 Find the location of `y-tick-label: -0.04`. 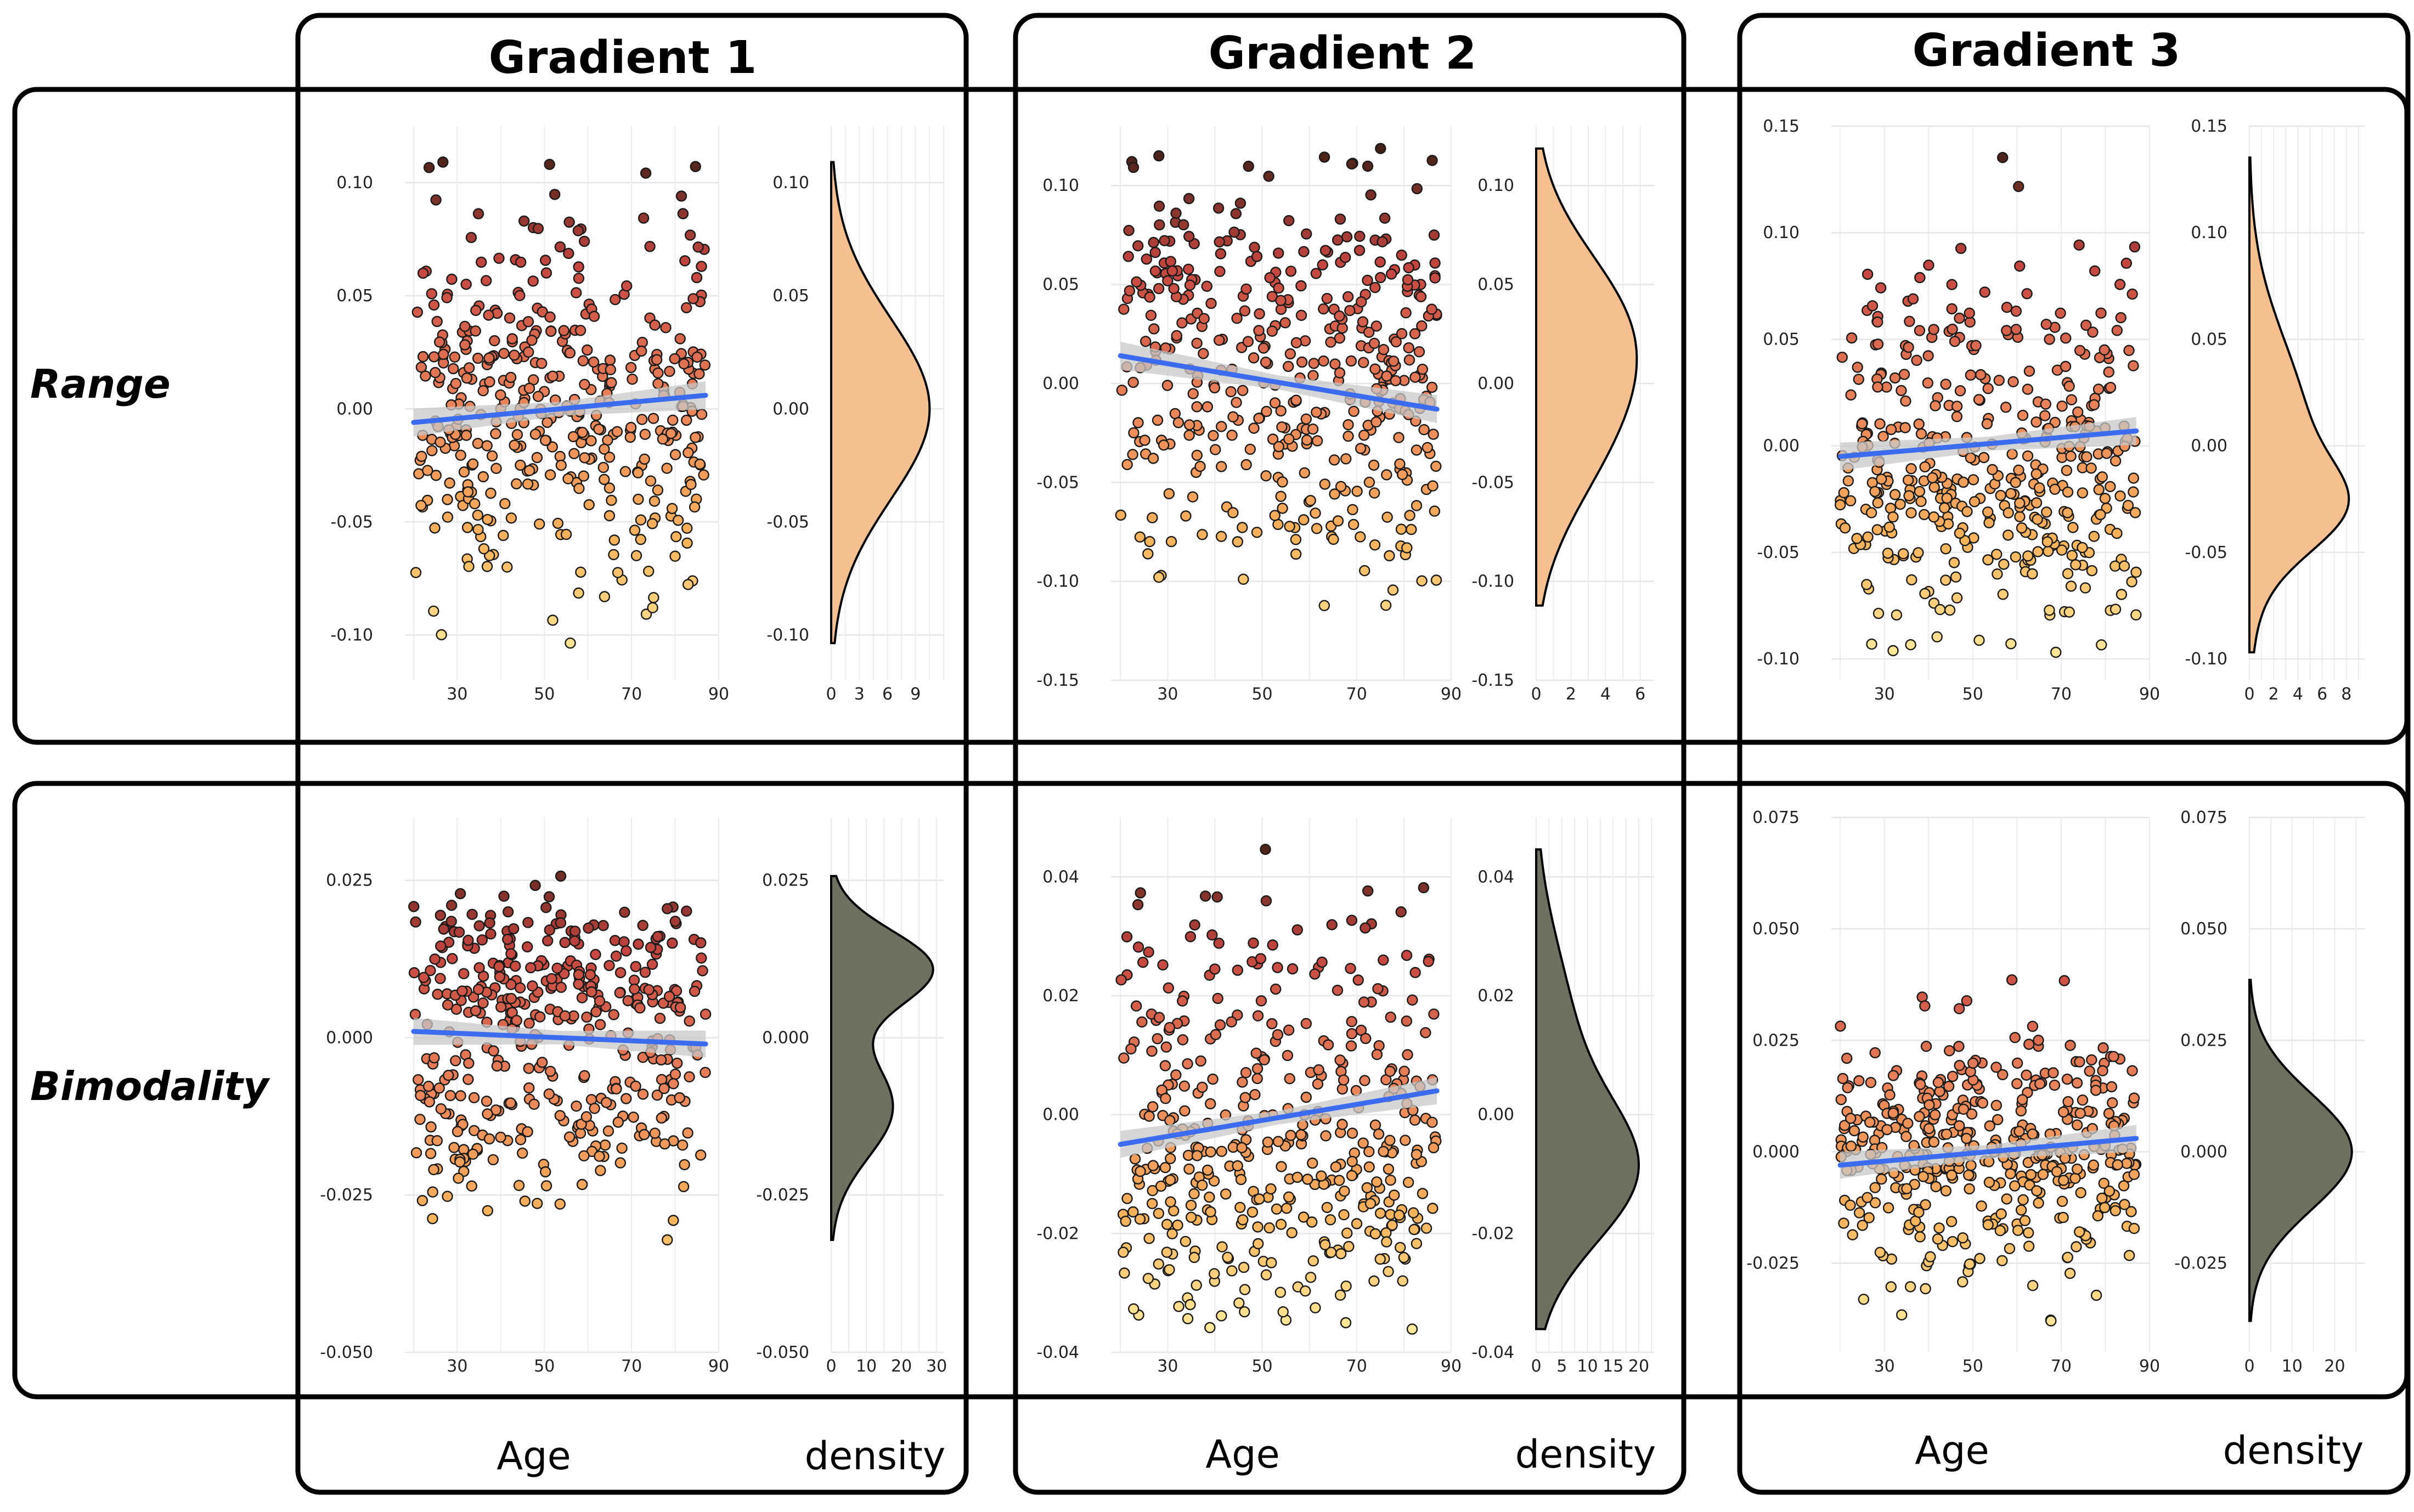

y-tick-label: -0.04 is located at coordinates (1057, 1352).